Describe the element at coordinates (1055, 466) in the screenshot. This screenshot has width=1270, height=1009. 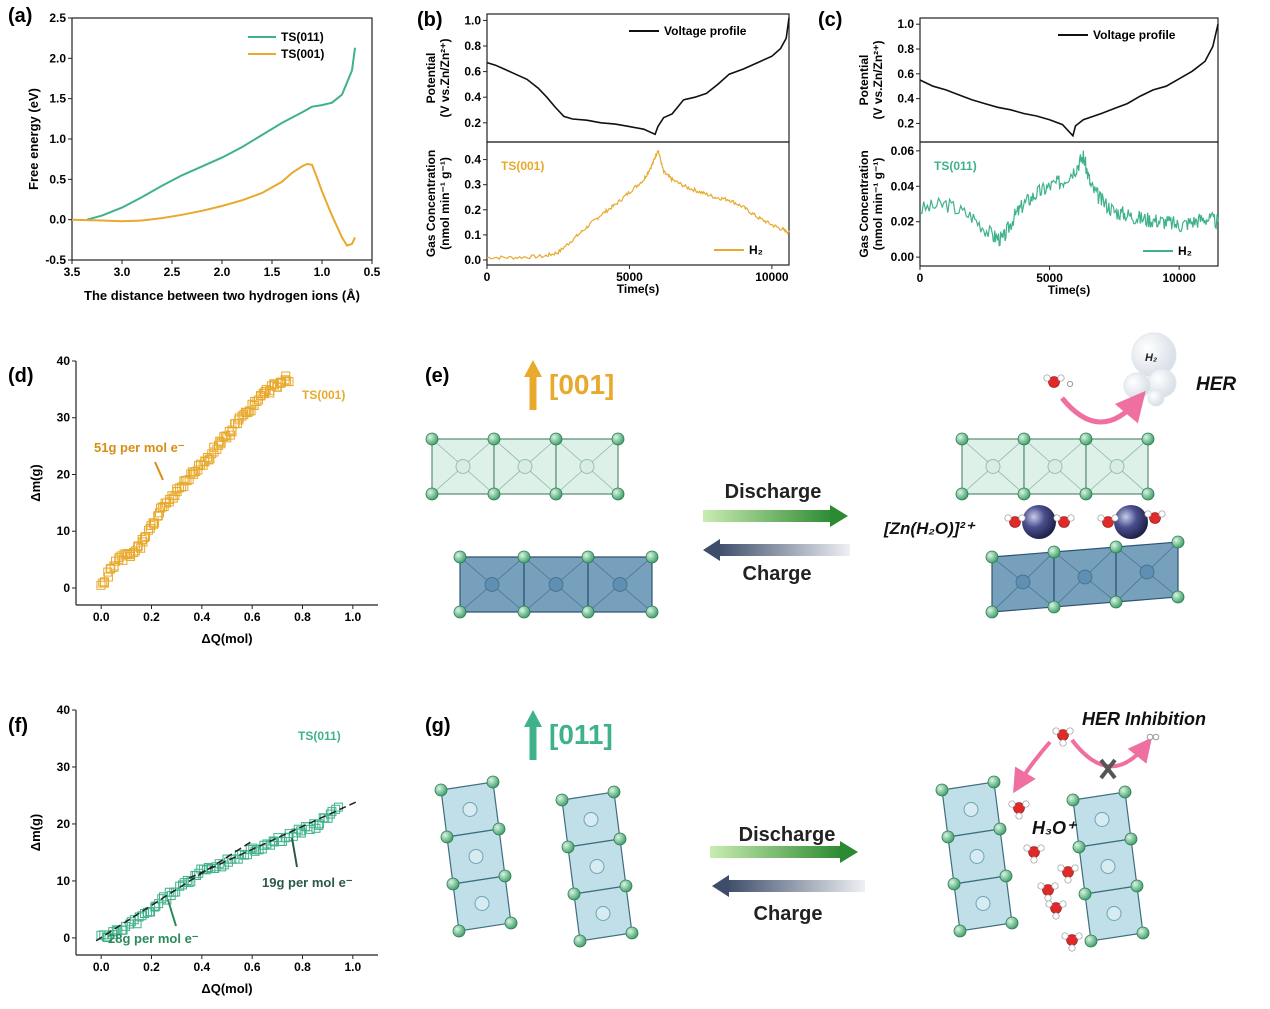
I see `layer-light-001-right` at that location.